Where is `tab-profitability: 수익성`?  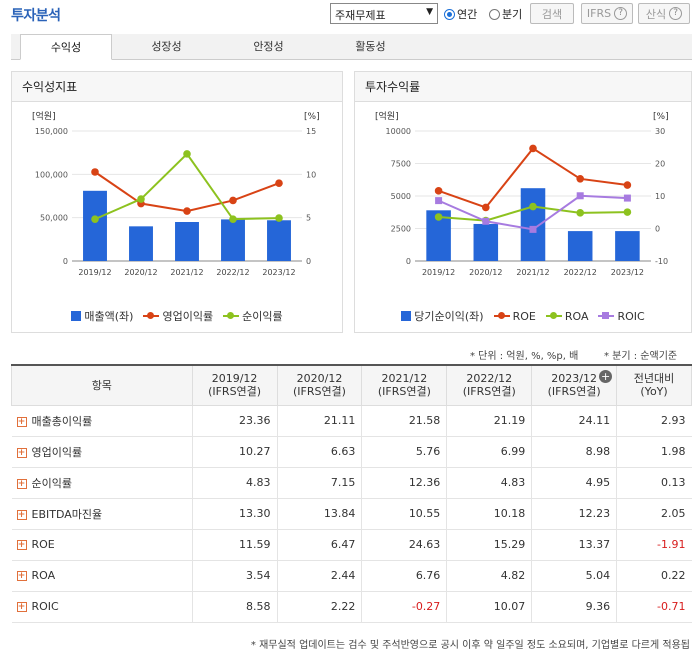
tab-profitability: 수익성 is located at coordinates (66, 47).